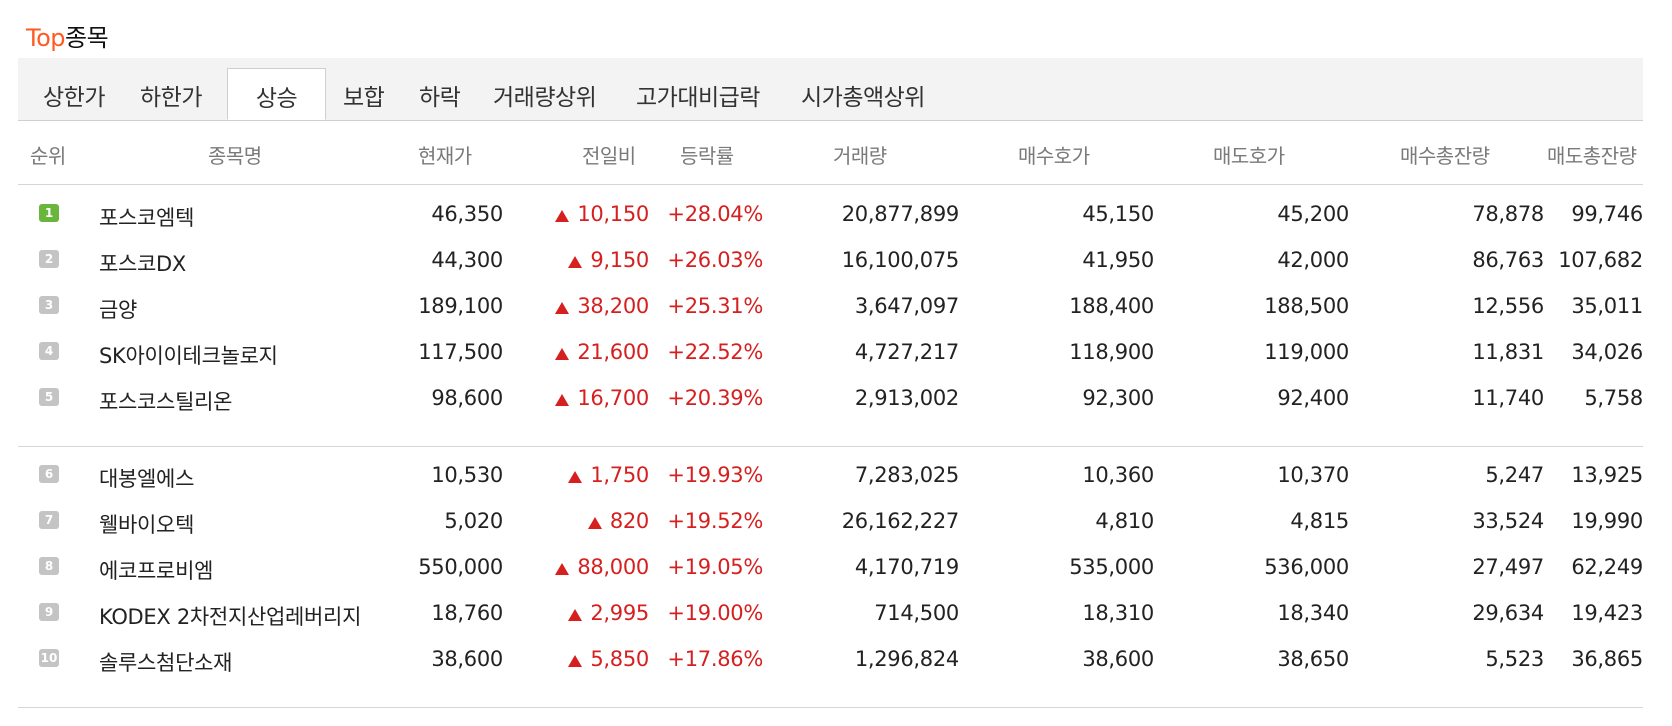 The height and width of the screenshot is (726, 1672). Describe the element at coordinates (1508, 260) in the screenshot. I see `bid-total-cell: 86,763` at that location.